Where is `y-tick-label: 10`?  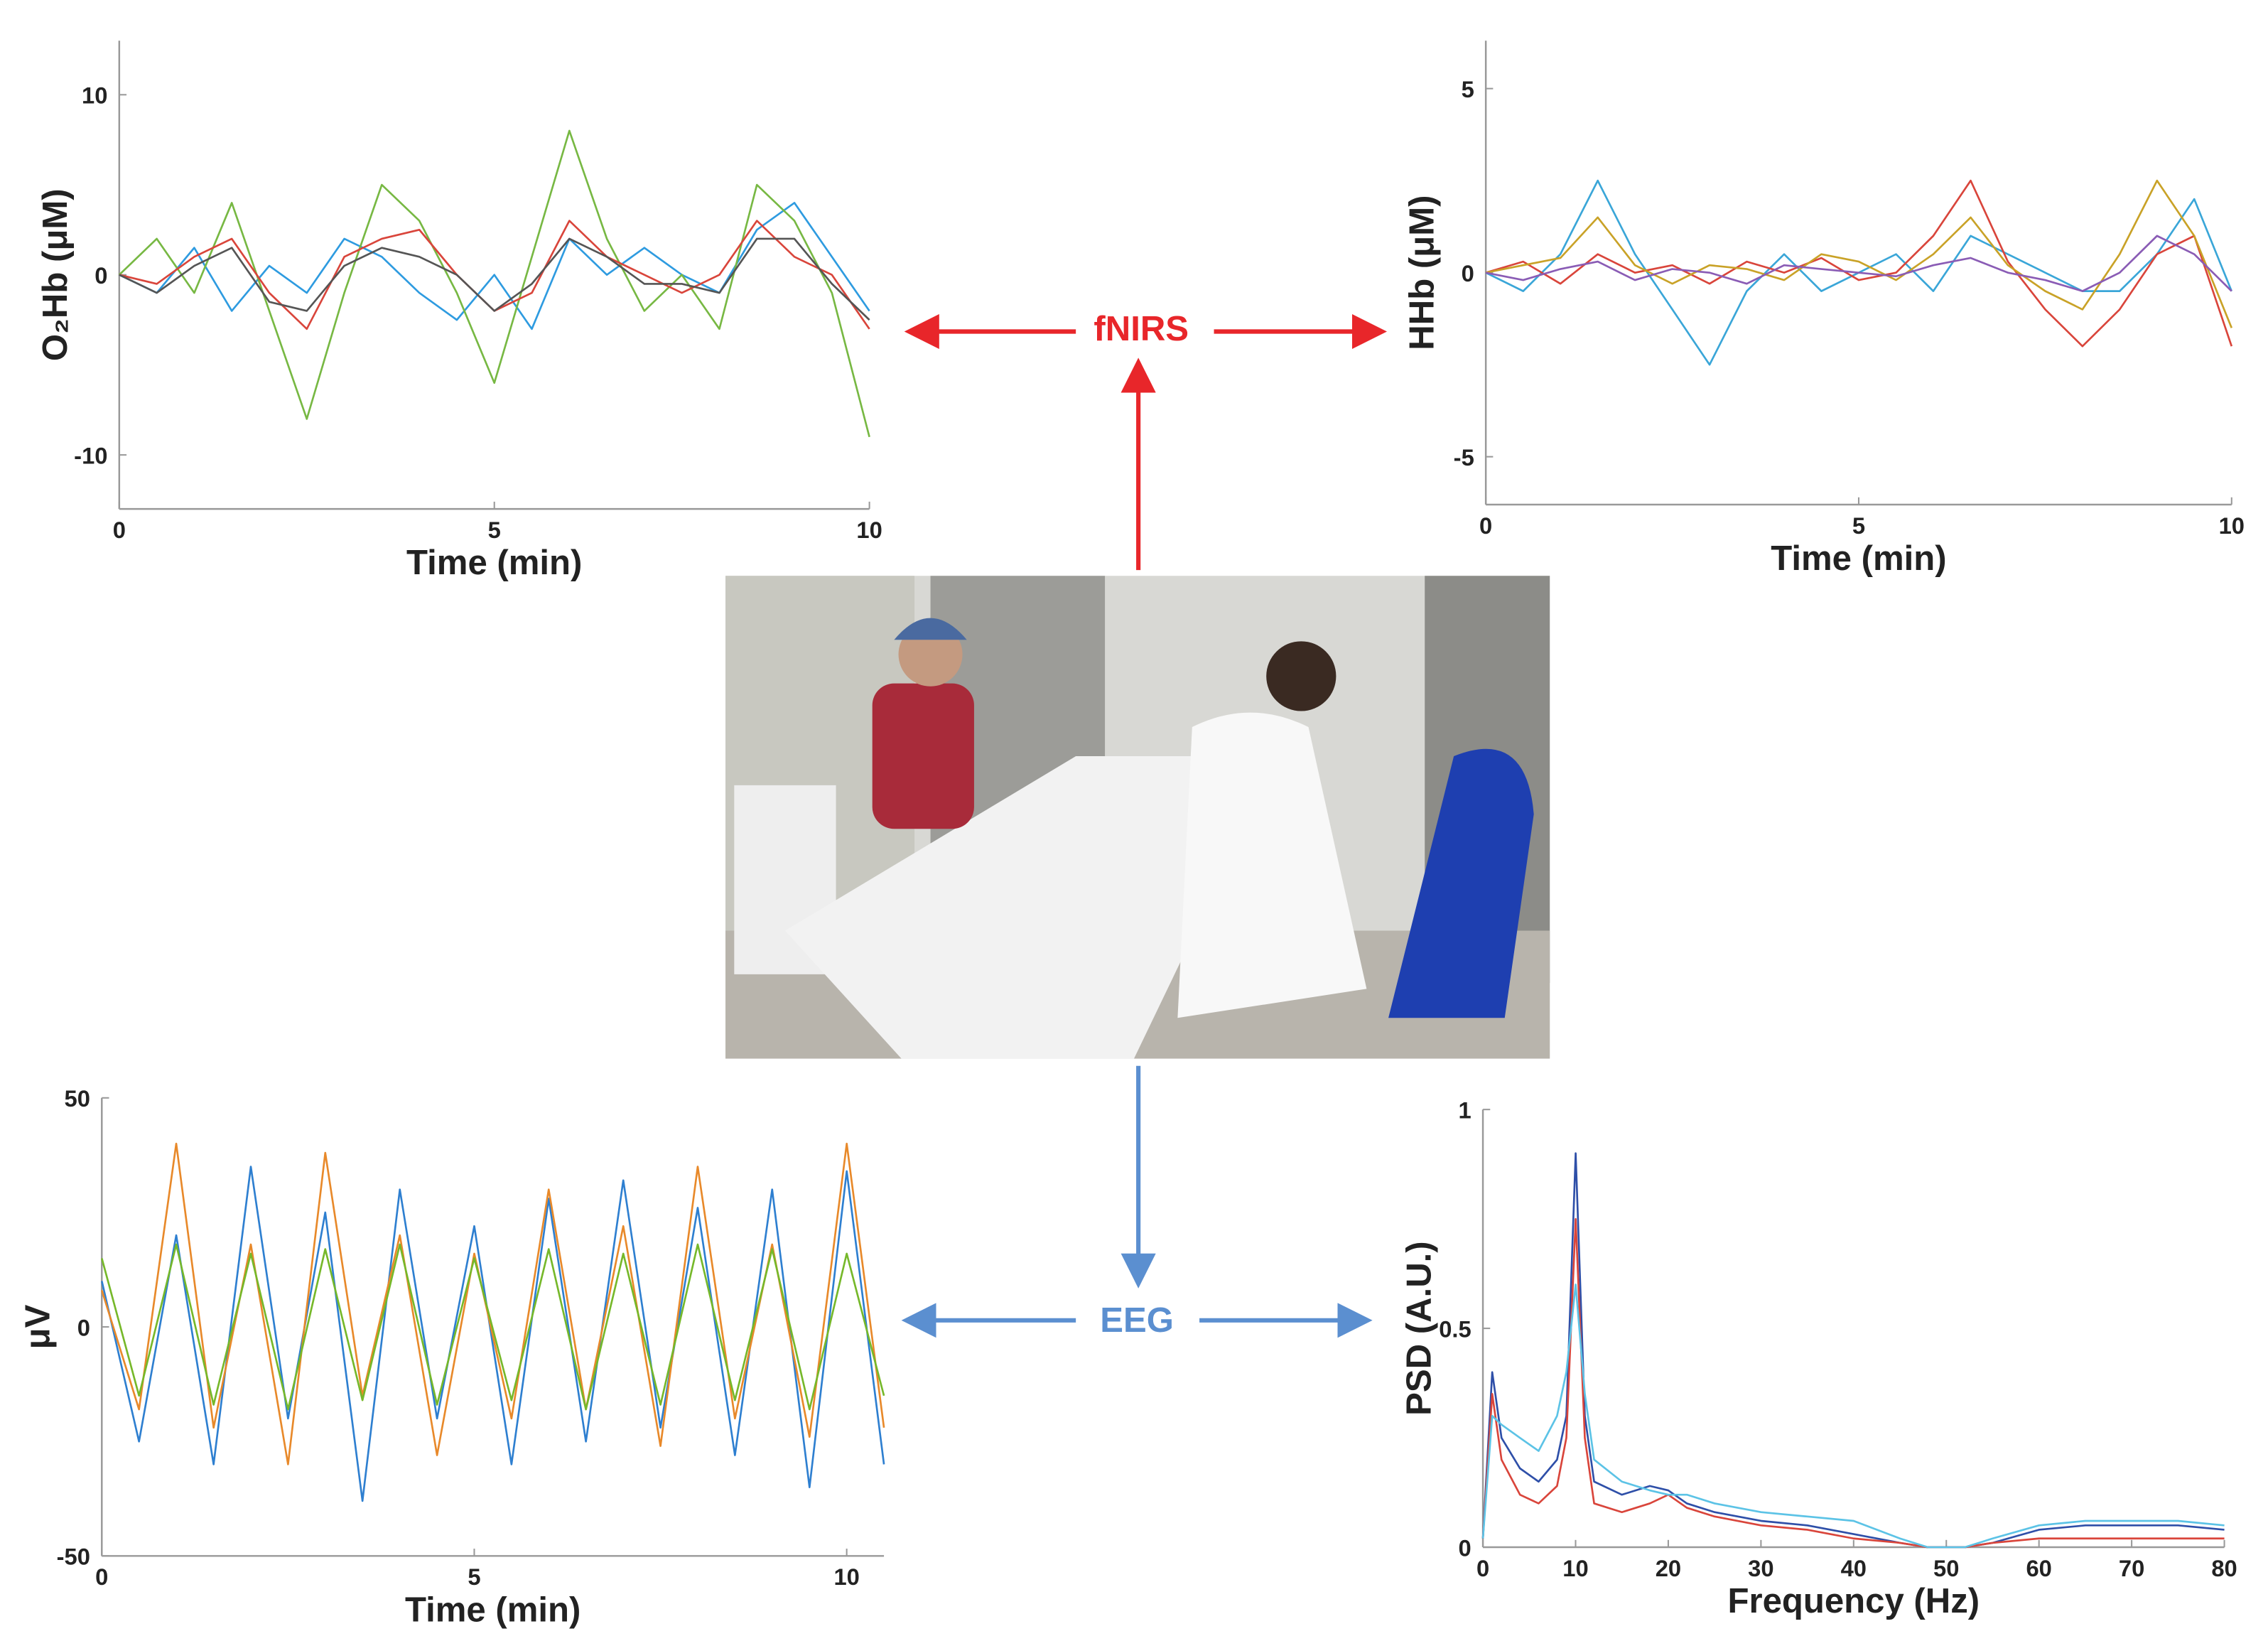
y-tick-label: 10 is located at coordinates (94, 95).